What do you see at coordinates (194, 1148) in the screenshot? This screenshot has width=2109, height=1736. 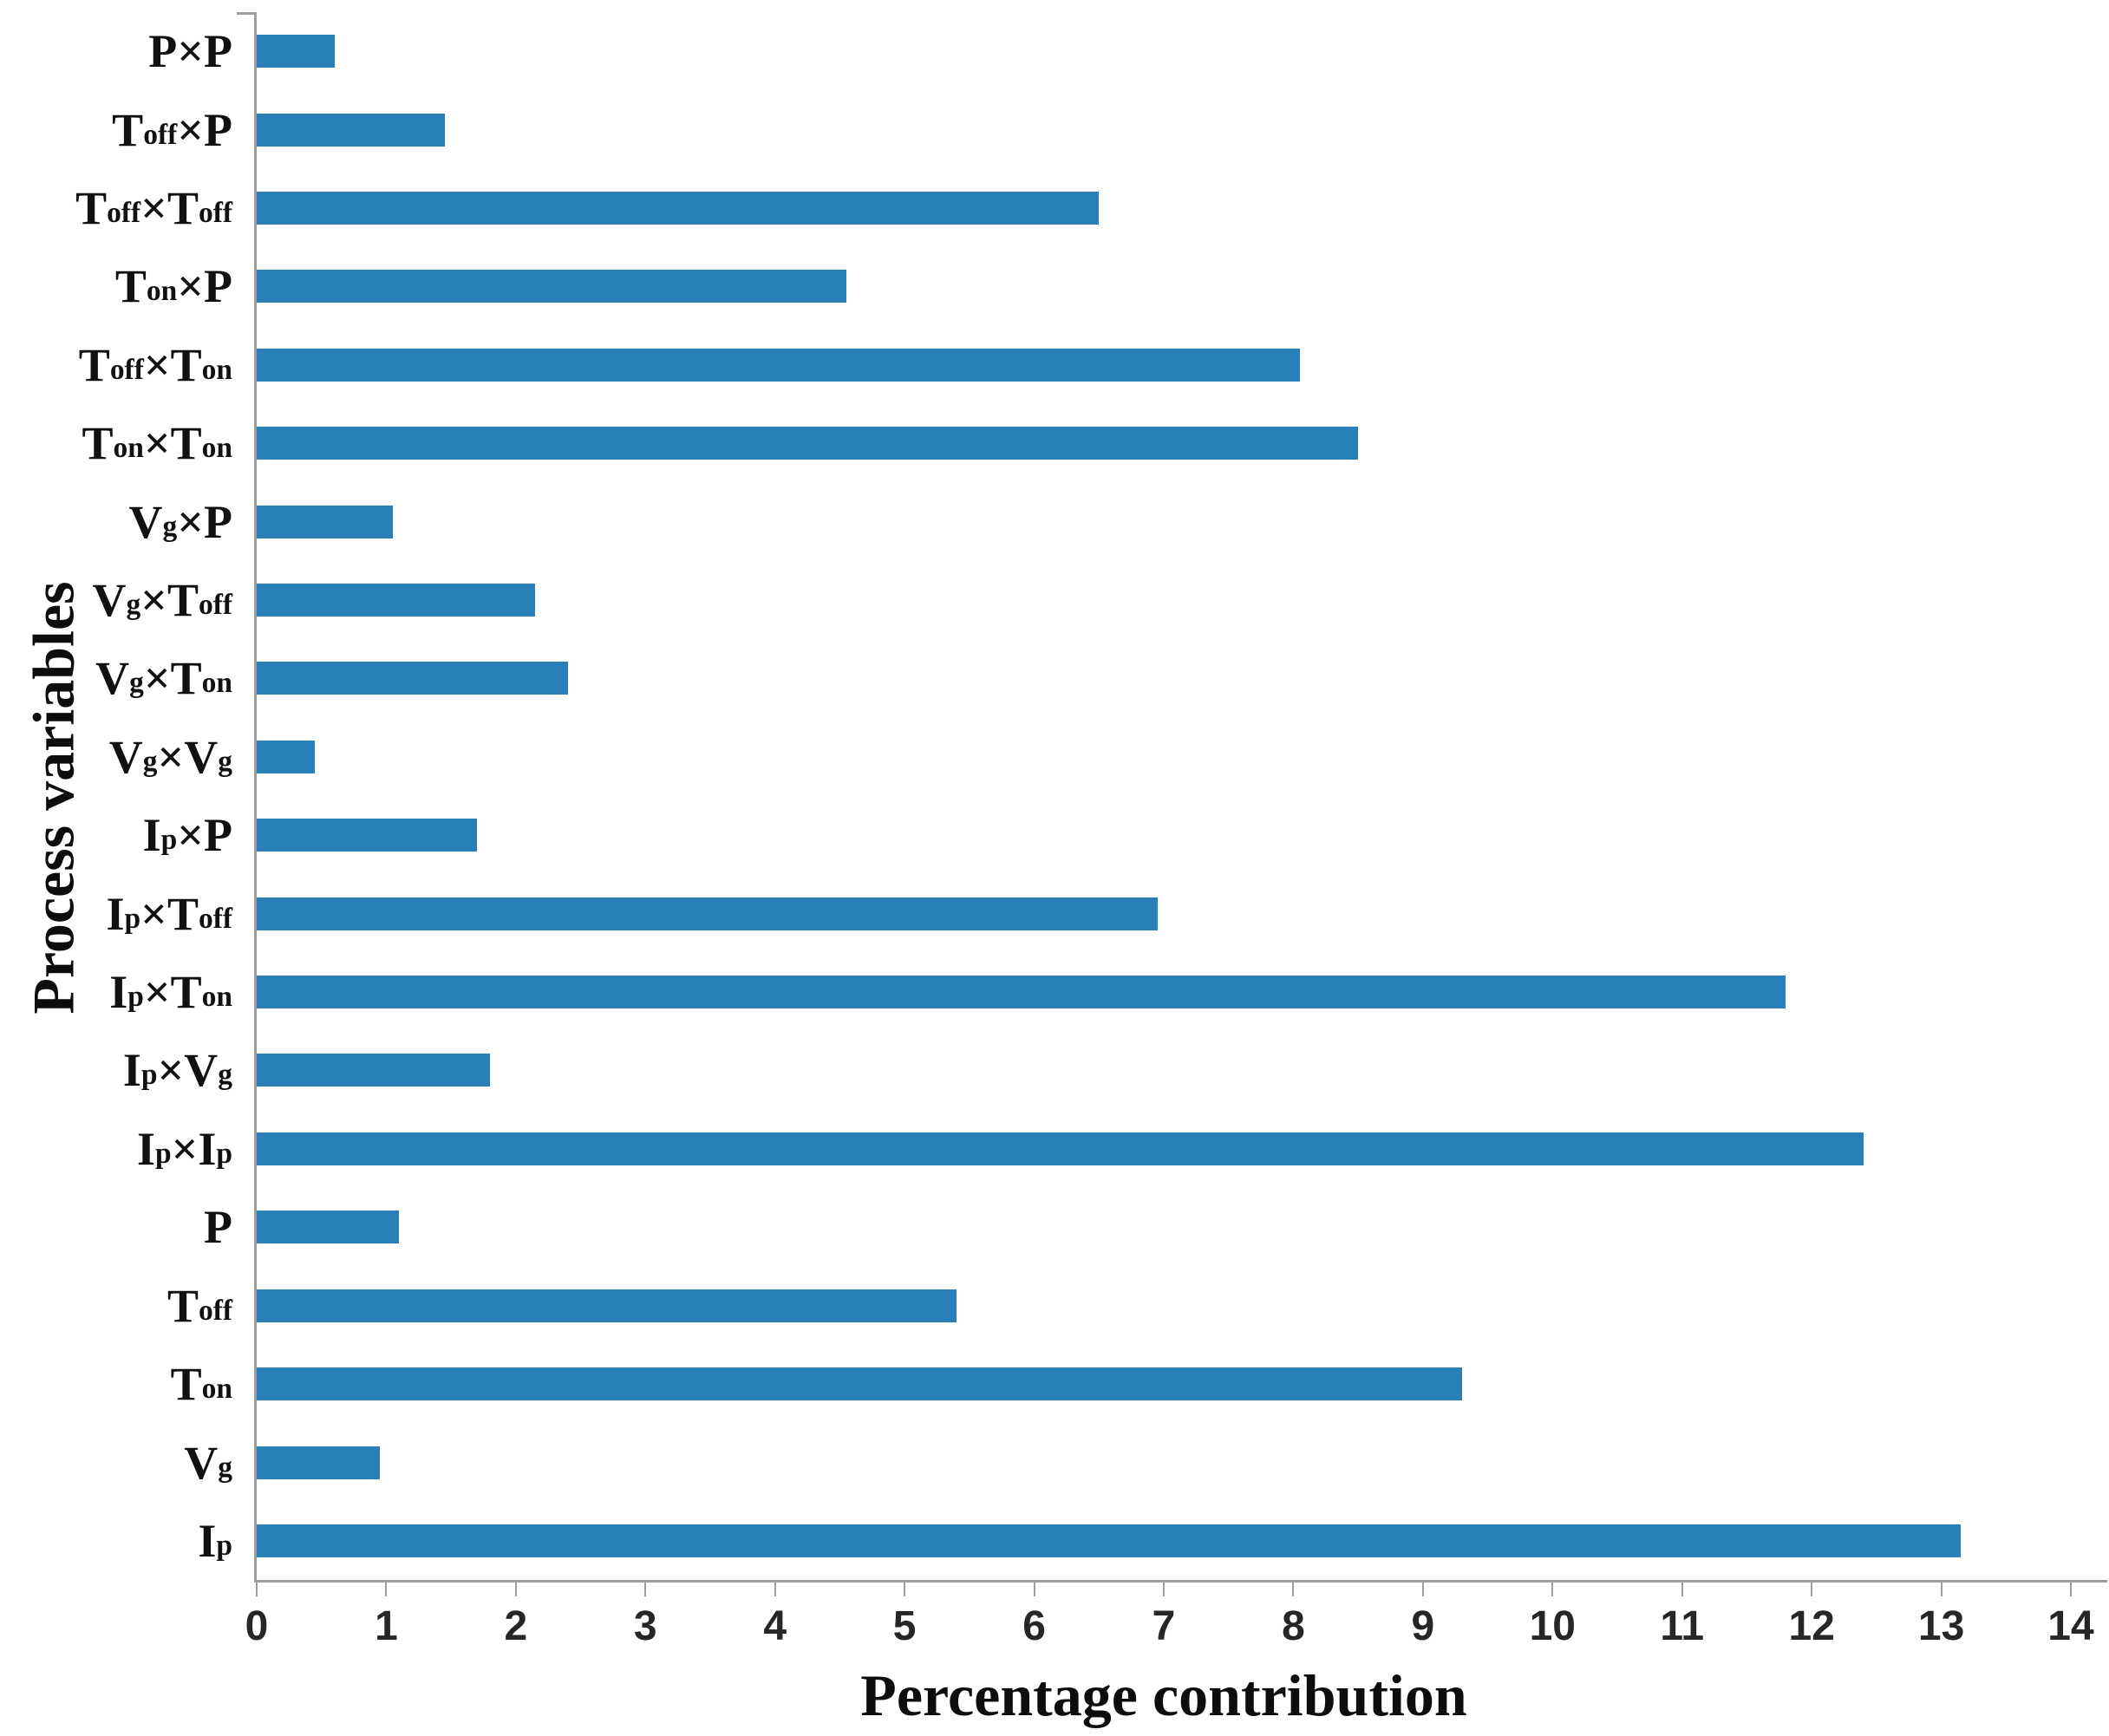 I see `category-label-text: ×I` at bounding box center [194, 1148].